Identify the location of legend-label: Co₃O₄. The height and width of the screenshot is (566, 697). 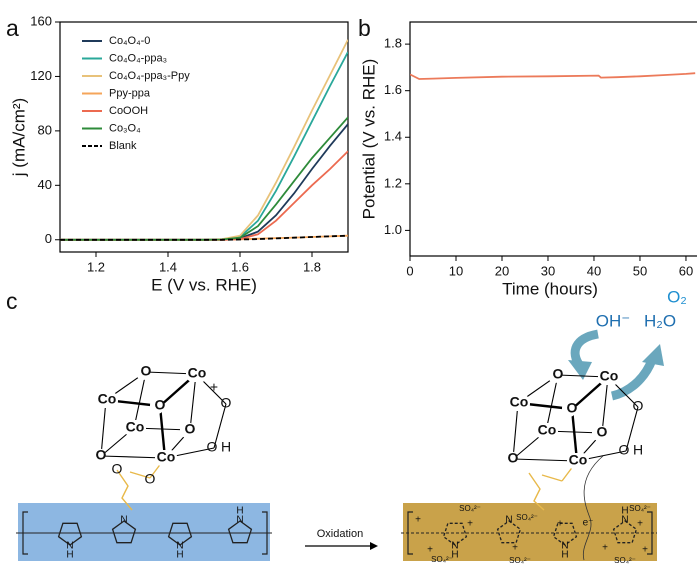
(125, 128).